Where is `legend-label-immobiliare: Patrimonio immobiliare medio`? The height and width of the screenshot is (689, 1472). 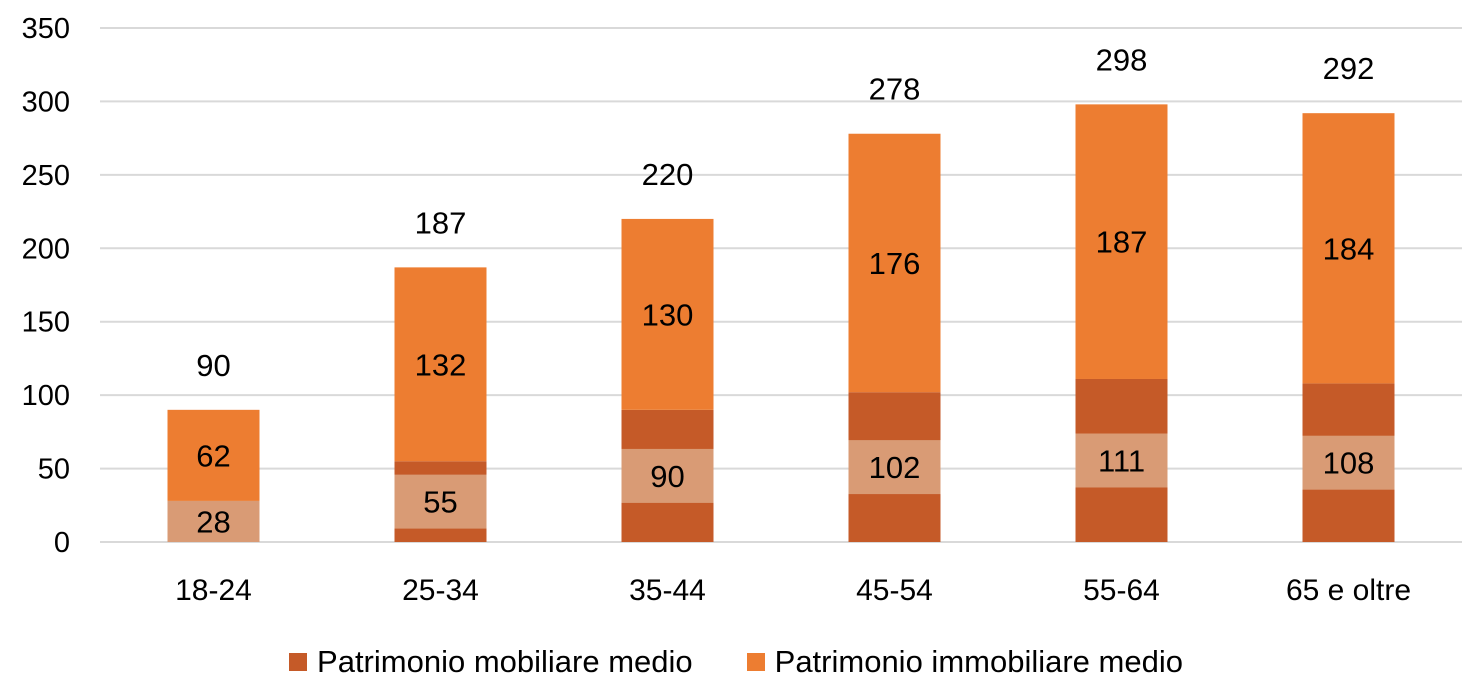 legend-label-immobiliare: Patrimonio immobiliare medio is located at coordinates (978, 661).